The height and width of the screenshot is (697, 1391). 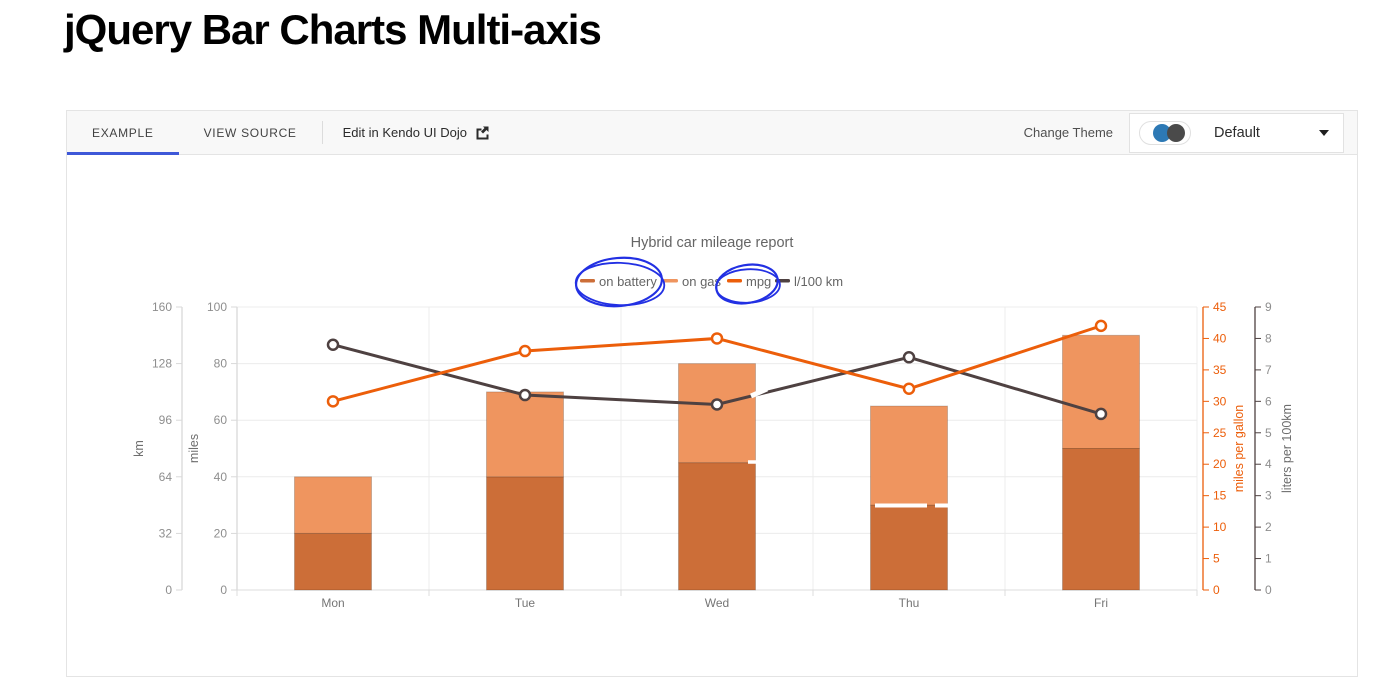 What do you see at coordinates (1068, 132) in the screenshot?
I see `change-theme-label: Change Theme` at bounding box center [1068, 132].